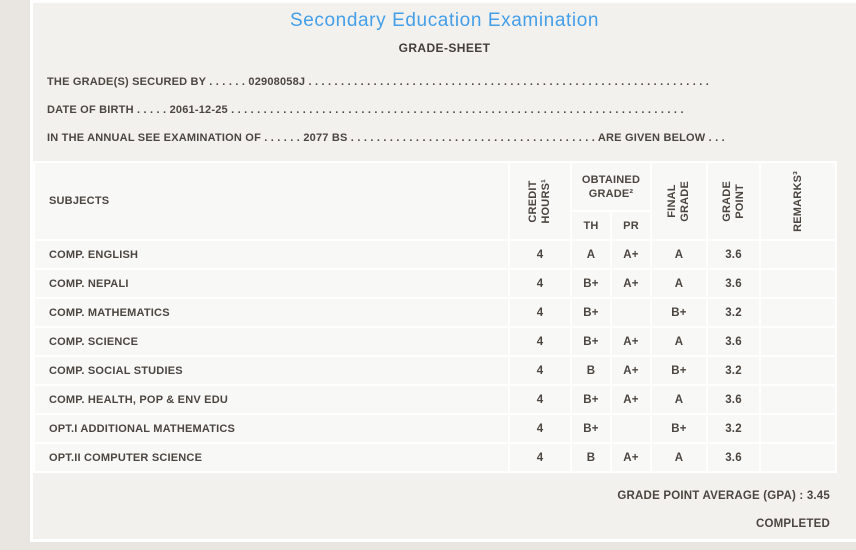 The width and height of the screenshot is (856, 550). What do you see at coordinates (431, 524) in the screenshot?
I see `status-line: COMPLETED` at bounding box center [431, 524].